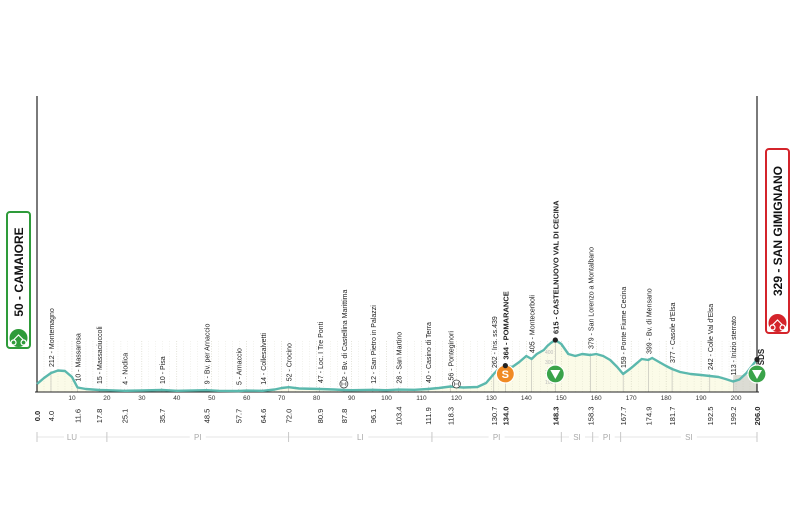  I want to click on altitude-tick-label: 300, so click(549, 363).